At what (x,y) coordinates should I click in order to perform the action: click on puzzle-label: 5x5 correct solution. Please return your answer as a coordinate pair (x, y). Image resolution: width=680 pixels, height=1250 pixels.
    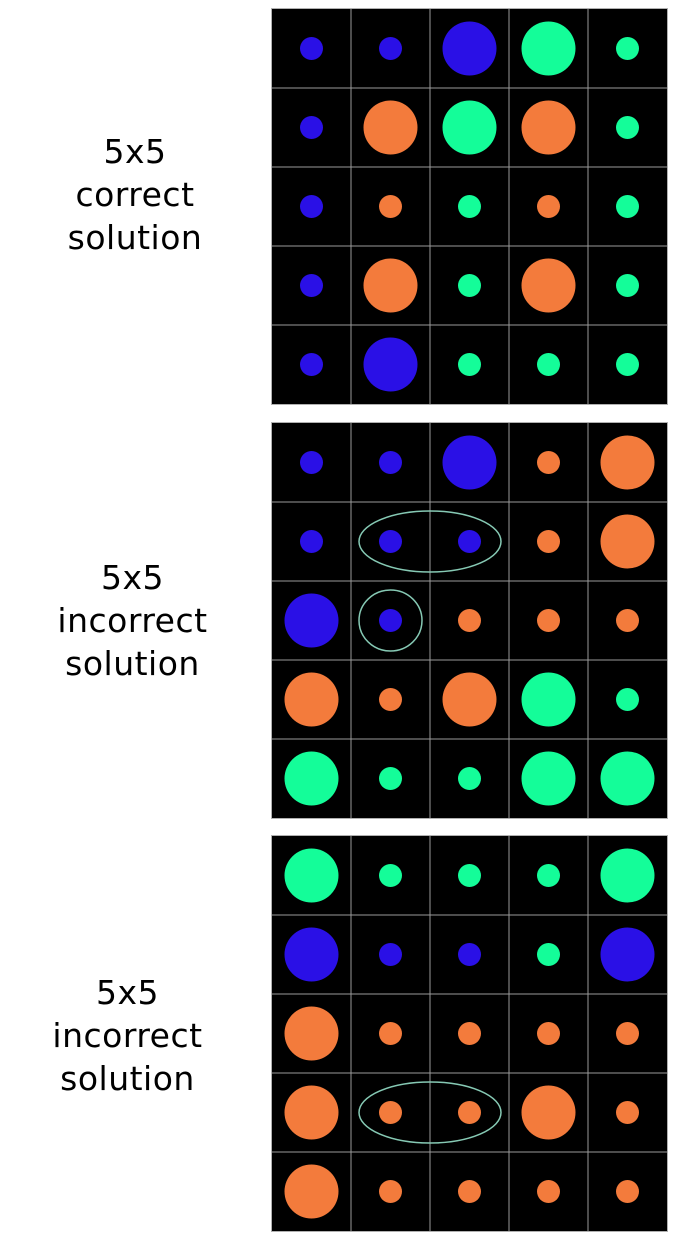
    Looking at the image, I should click on (135, 194).